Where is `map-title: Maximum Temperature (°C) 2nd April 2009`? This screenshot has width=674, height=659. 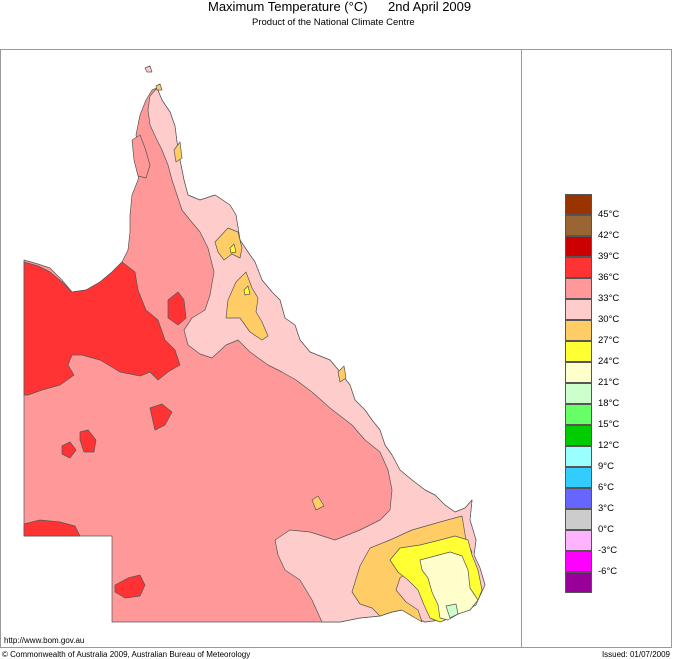
map-title: Maximum Temperature (°C) 2nd April 2009 is located at coordinates (337, 10).